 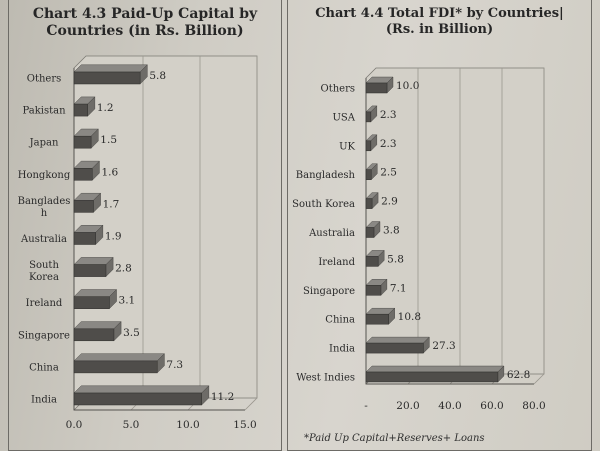 I want to click on category-label: Banglades, so click(x=44, y=201).